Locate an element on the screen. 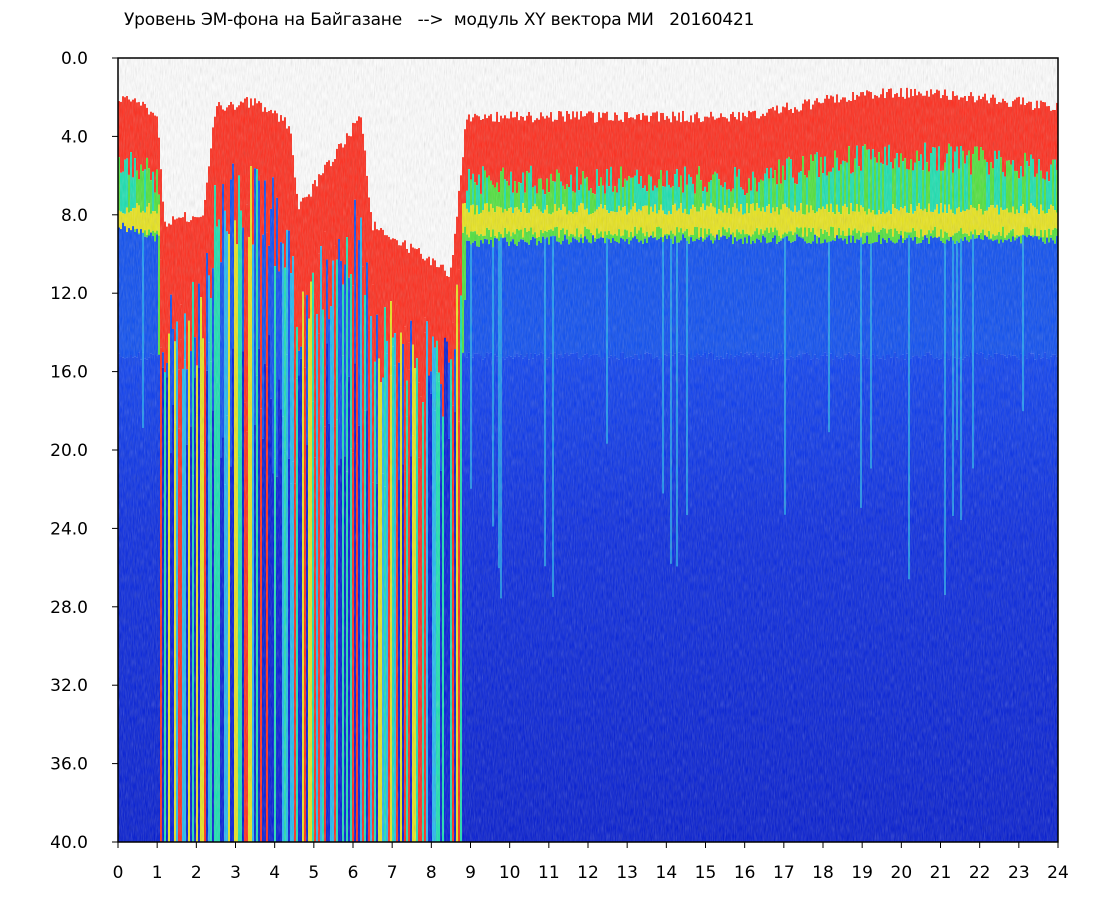 This screenshot has height=900, width=1096. x-tick-label: 1 is located at coordinates (157, 873).